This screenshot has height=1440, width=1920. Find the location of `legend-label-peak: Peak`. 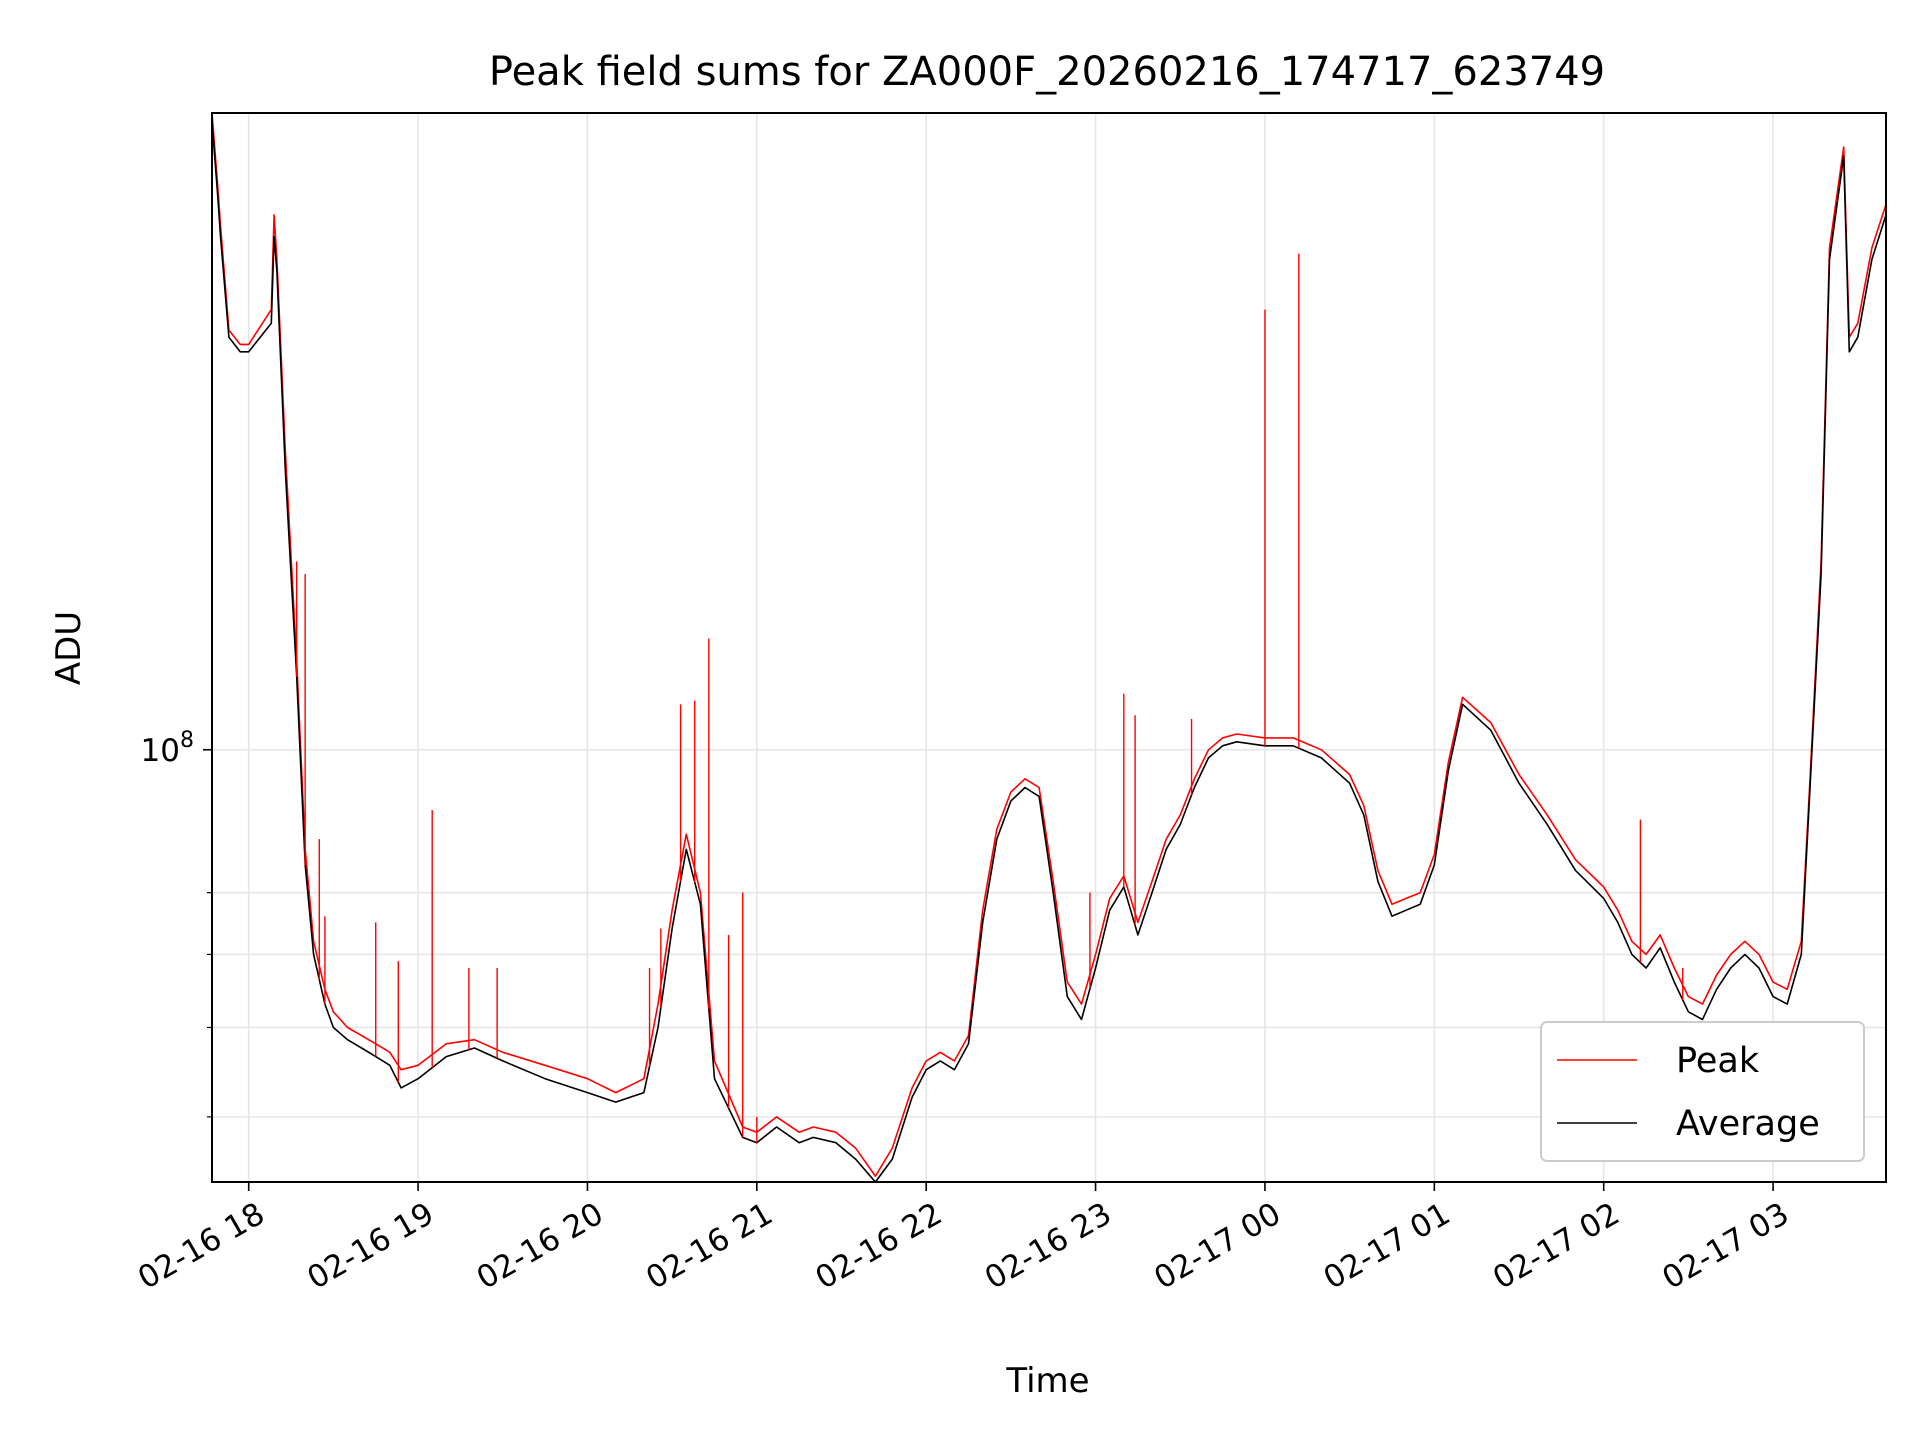

legend-label-peak: Peak is located at coordinates (1718, 1061).